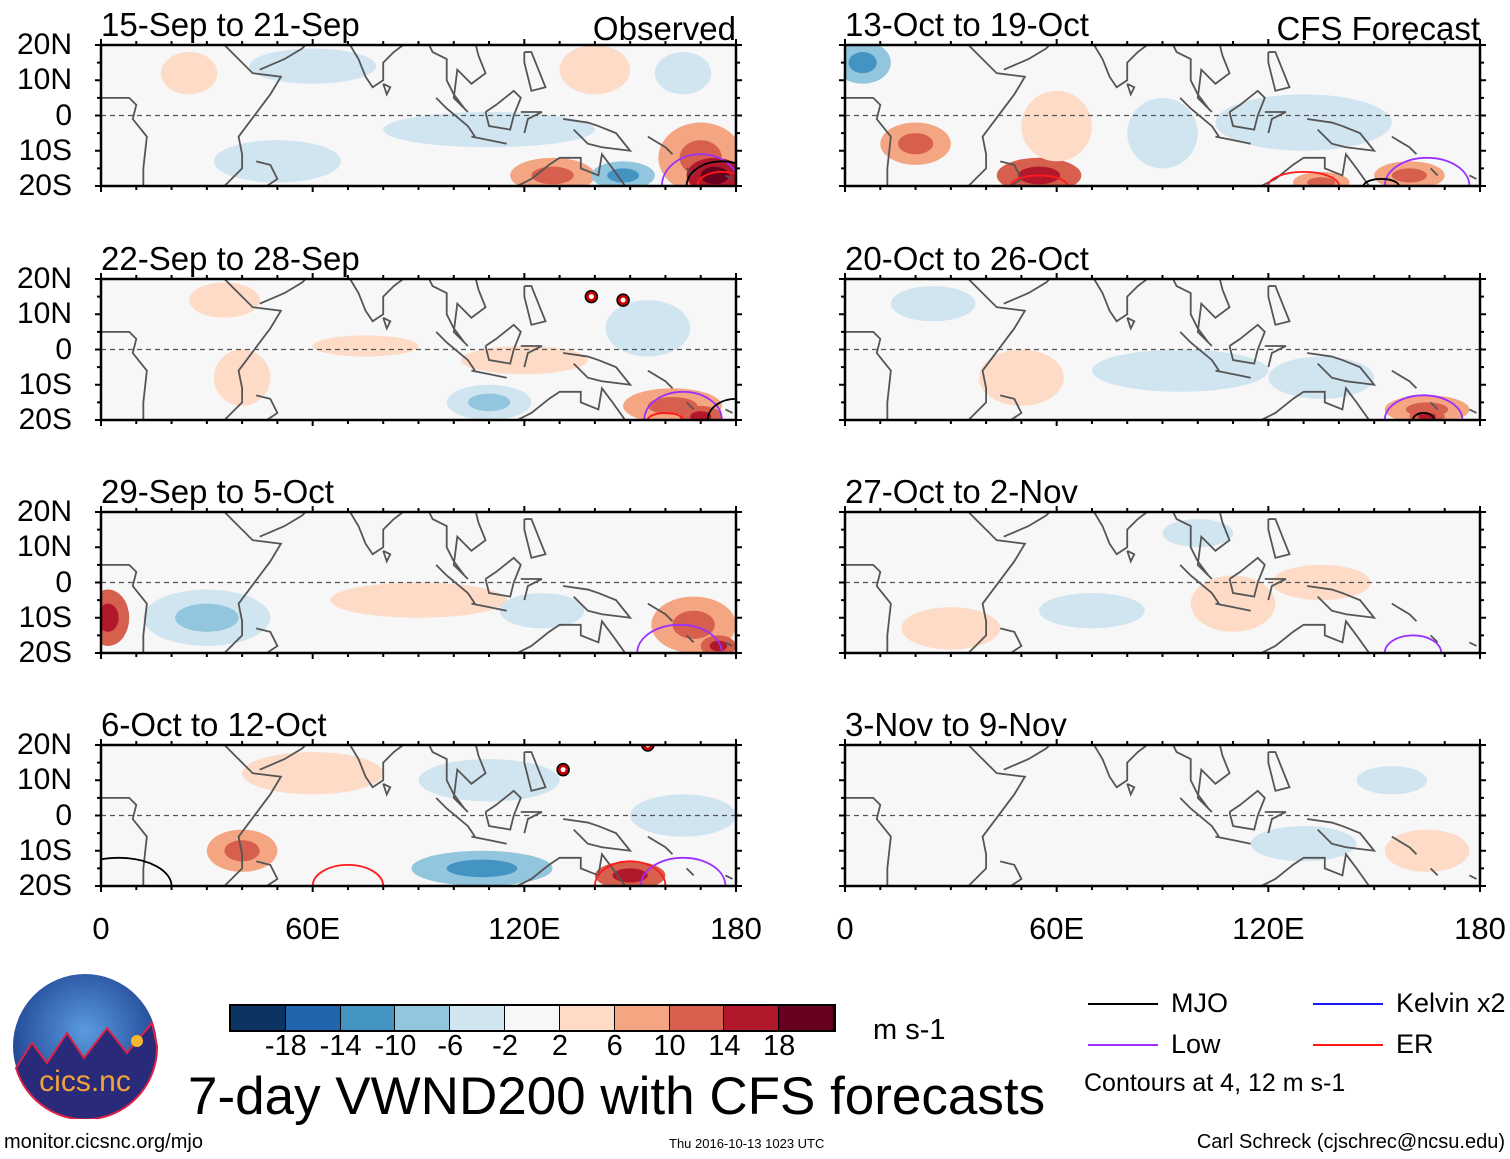 Image resolution: width=1510 pixels, height=1159 pixels. Describe the element at coordinates (85, 1046) in the screenshot. I see `cics-logo: cics.nc` at that location.